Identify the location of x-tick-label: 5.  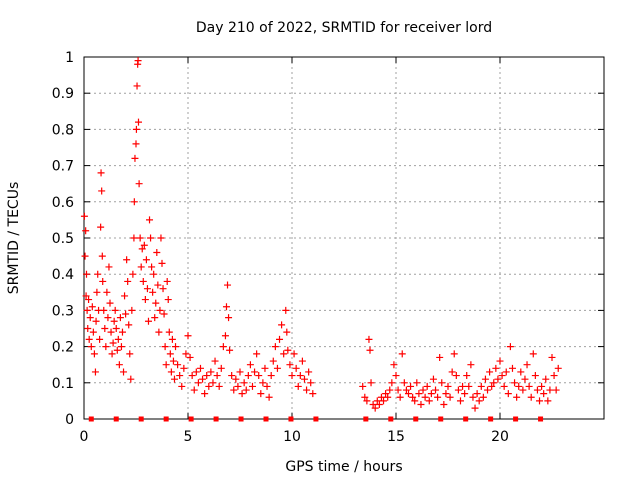
(188, 437).